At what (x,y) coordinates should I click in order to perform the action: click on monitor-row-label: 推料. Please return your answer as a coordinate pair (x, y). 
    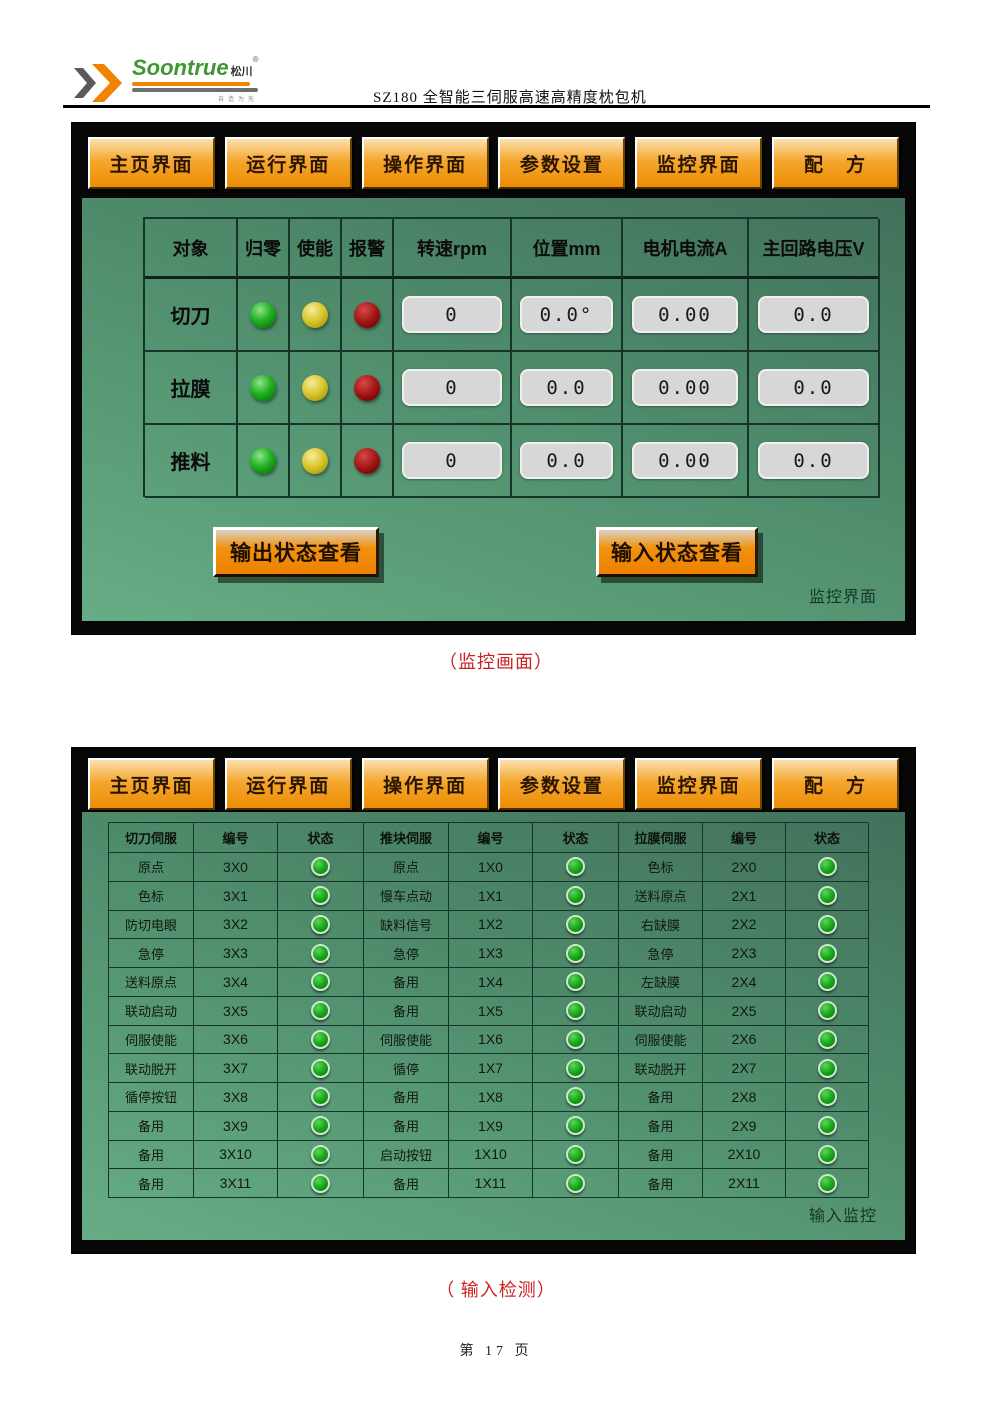
    Looking at the image, I should click on (191, 461).